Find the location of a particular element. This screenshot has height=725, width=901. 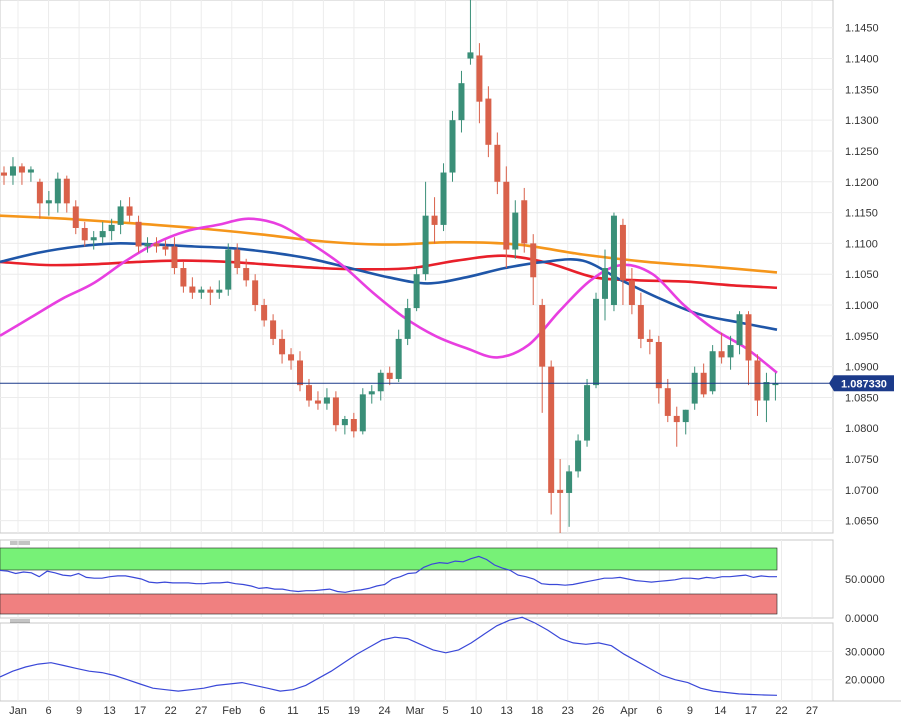

y-tick-label: 1.1450 is located at coordinates (862, 29).